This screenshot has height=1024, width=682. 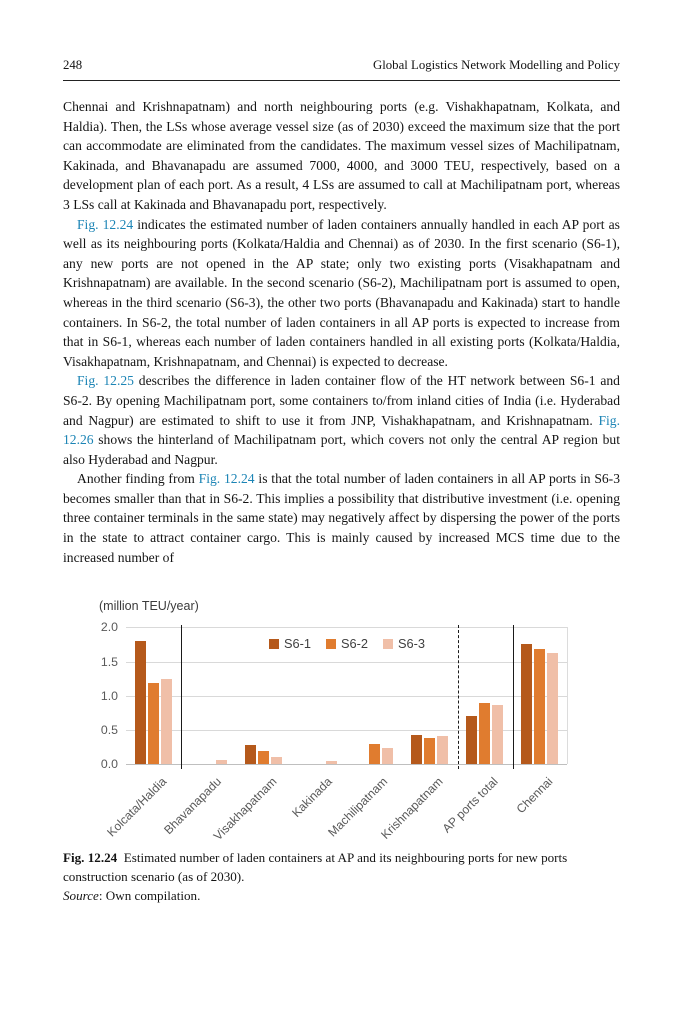 I want to click on category-label: Kolcata/Haldia, so click(x=136, y=807).